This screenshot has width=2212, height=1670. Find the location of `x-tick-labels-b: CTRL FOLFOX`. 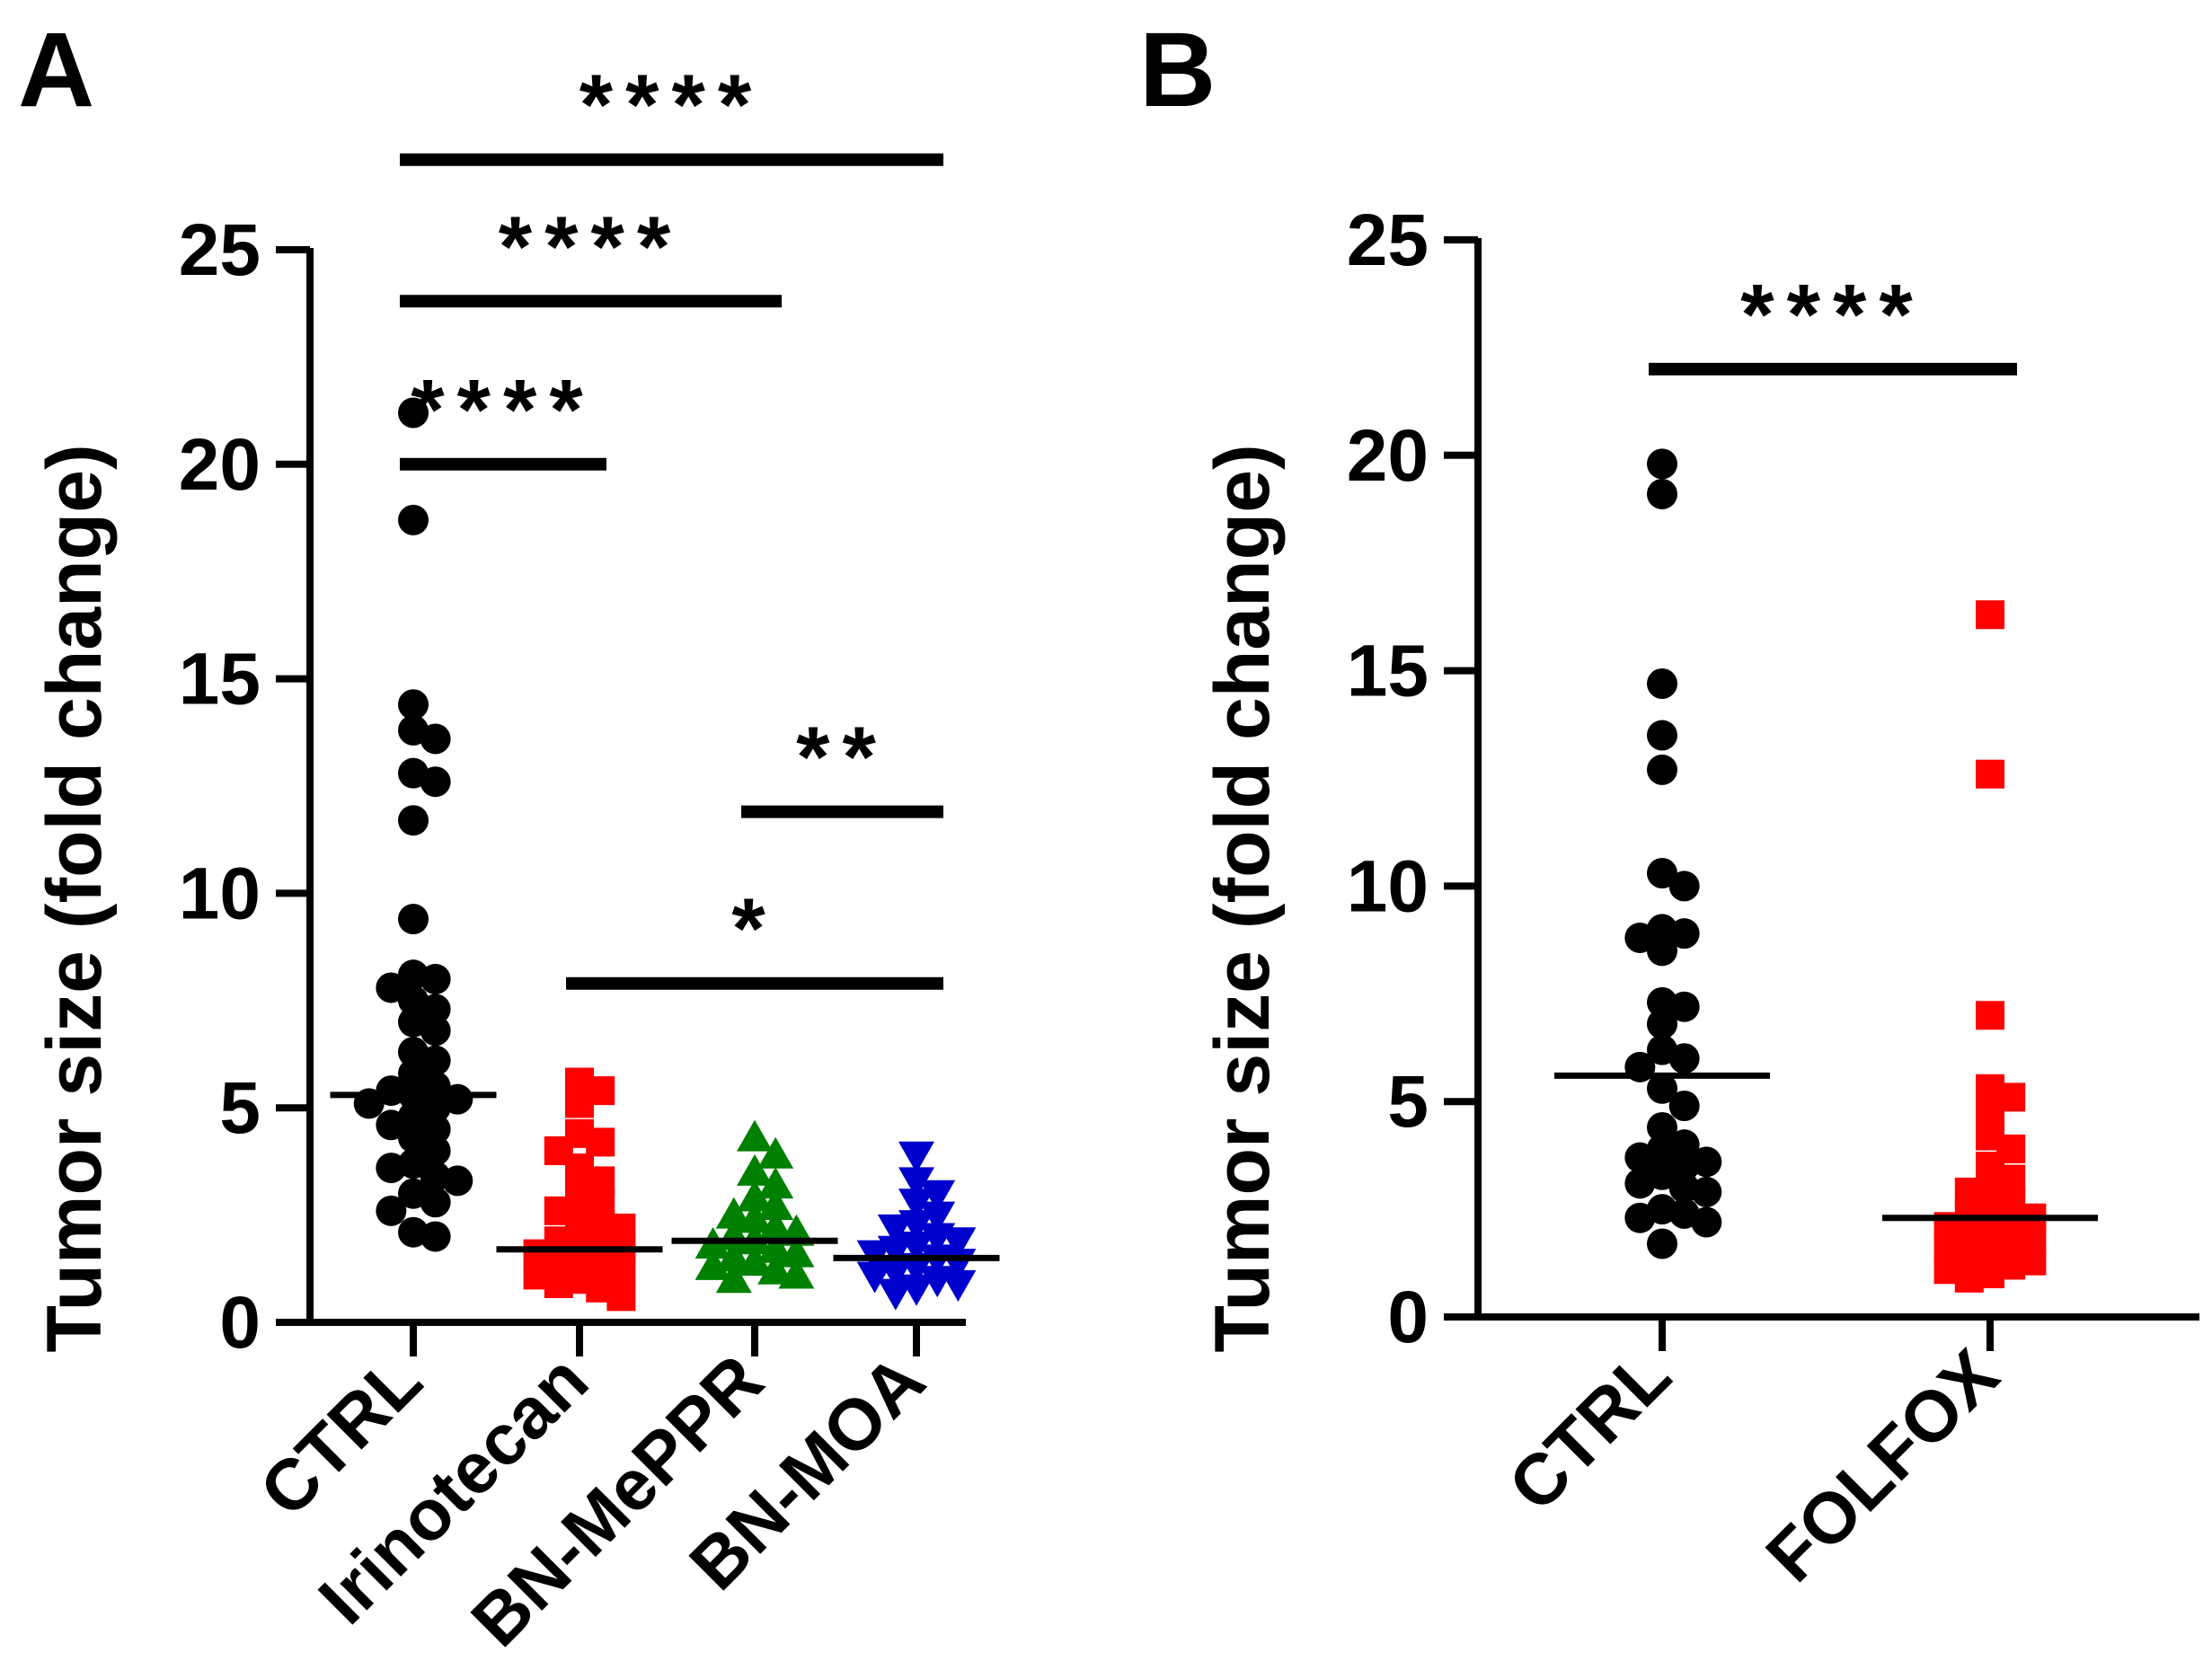

x-tick-labels-b: CTRL FOLFOX is located at coordinates (1753, 1465).